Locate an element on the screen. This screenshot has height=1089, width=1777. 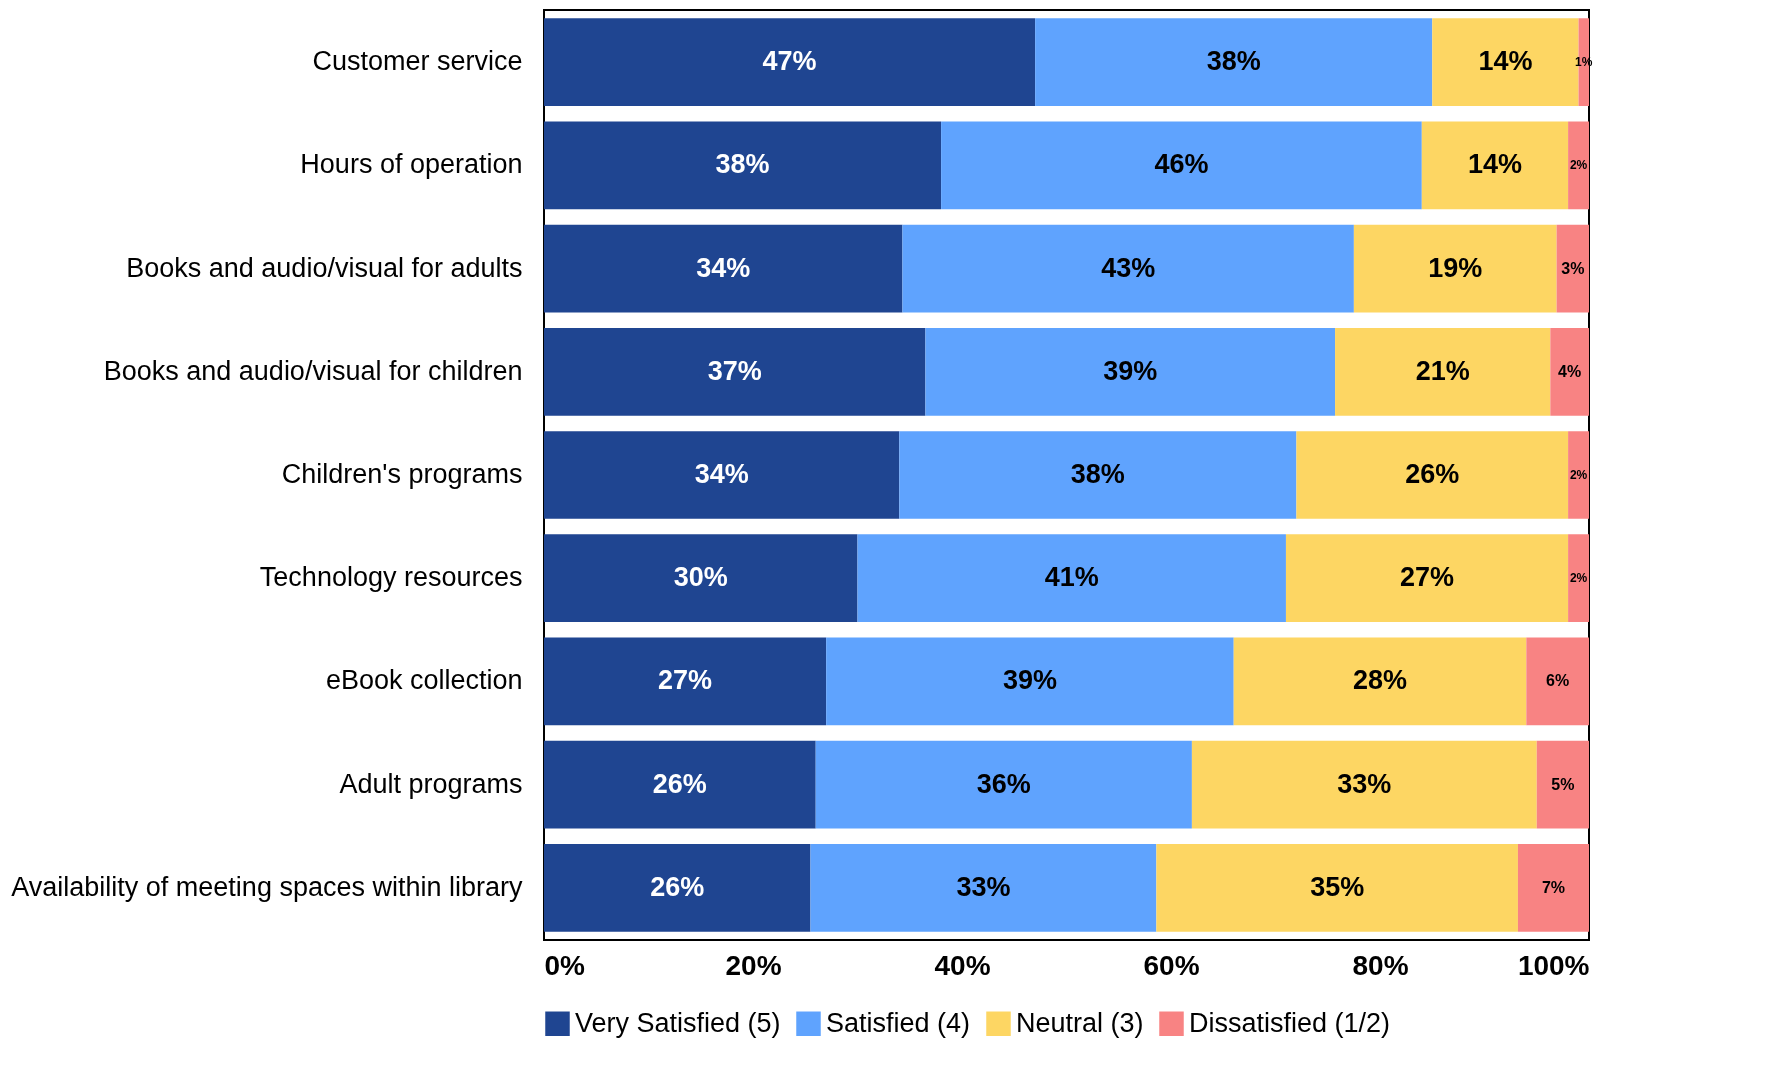
data-label: 5% is located at coordinates (1563, 784).